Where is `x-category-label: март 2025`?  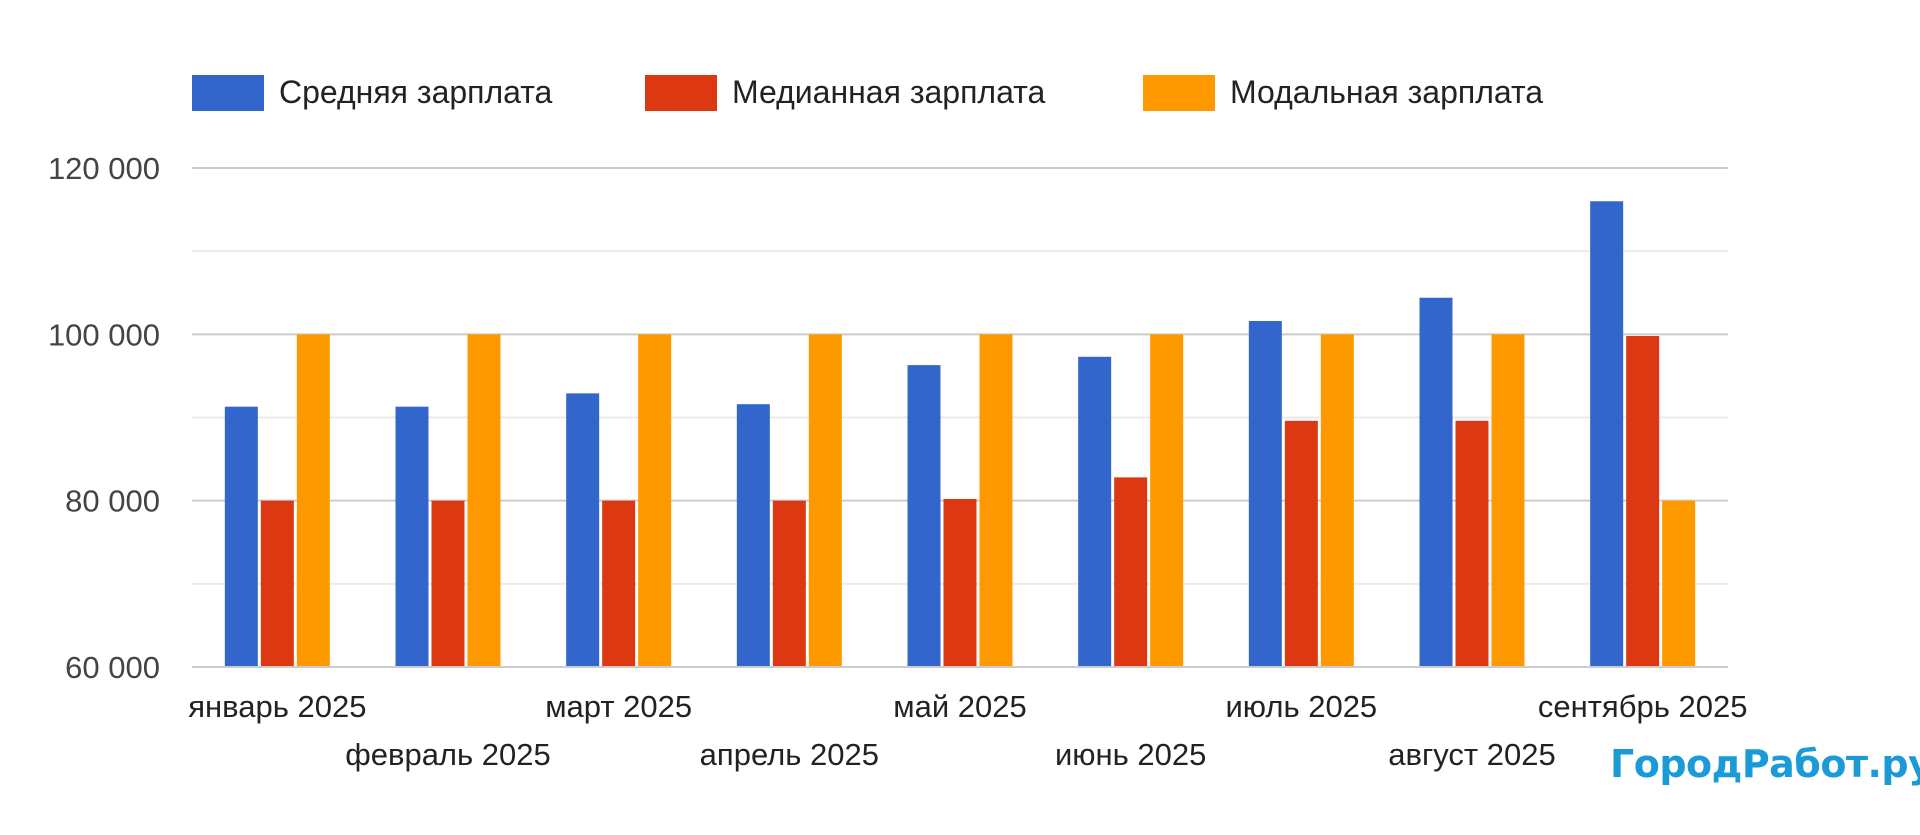 x-category-label: март 2025 is located at coordinates (618, 706).